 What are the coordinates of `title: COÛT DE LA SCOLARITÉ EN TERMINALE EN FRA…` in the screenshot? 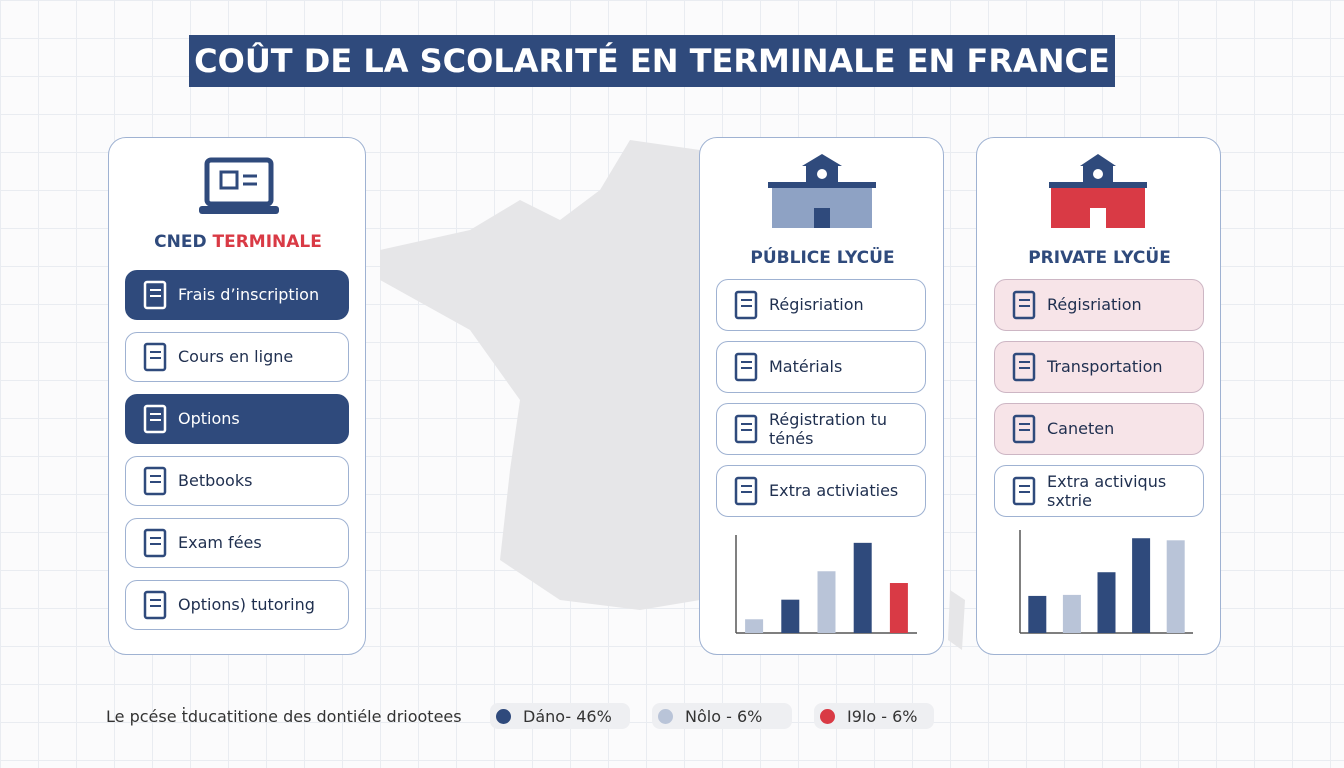 It's located at (652, 61).